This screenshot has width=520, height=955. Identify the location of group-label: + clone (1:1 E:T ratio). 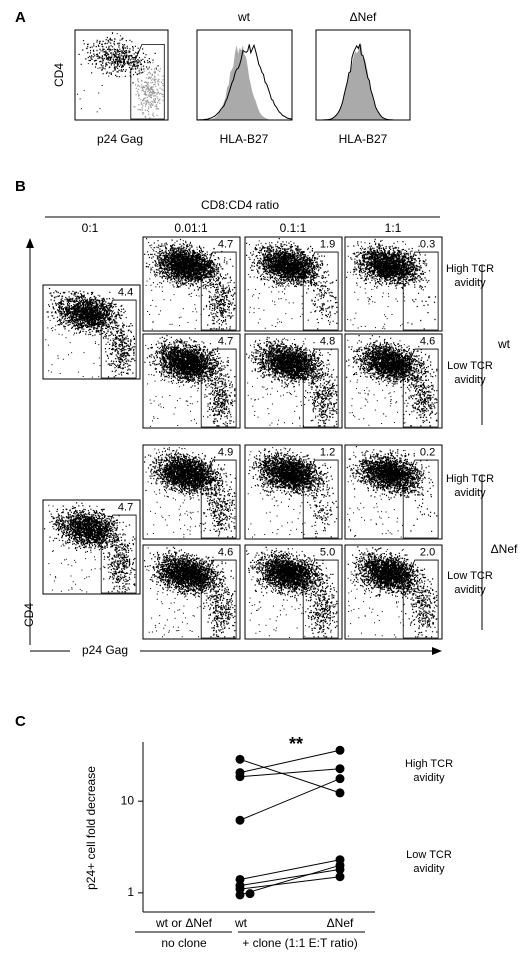
(300, 943).